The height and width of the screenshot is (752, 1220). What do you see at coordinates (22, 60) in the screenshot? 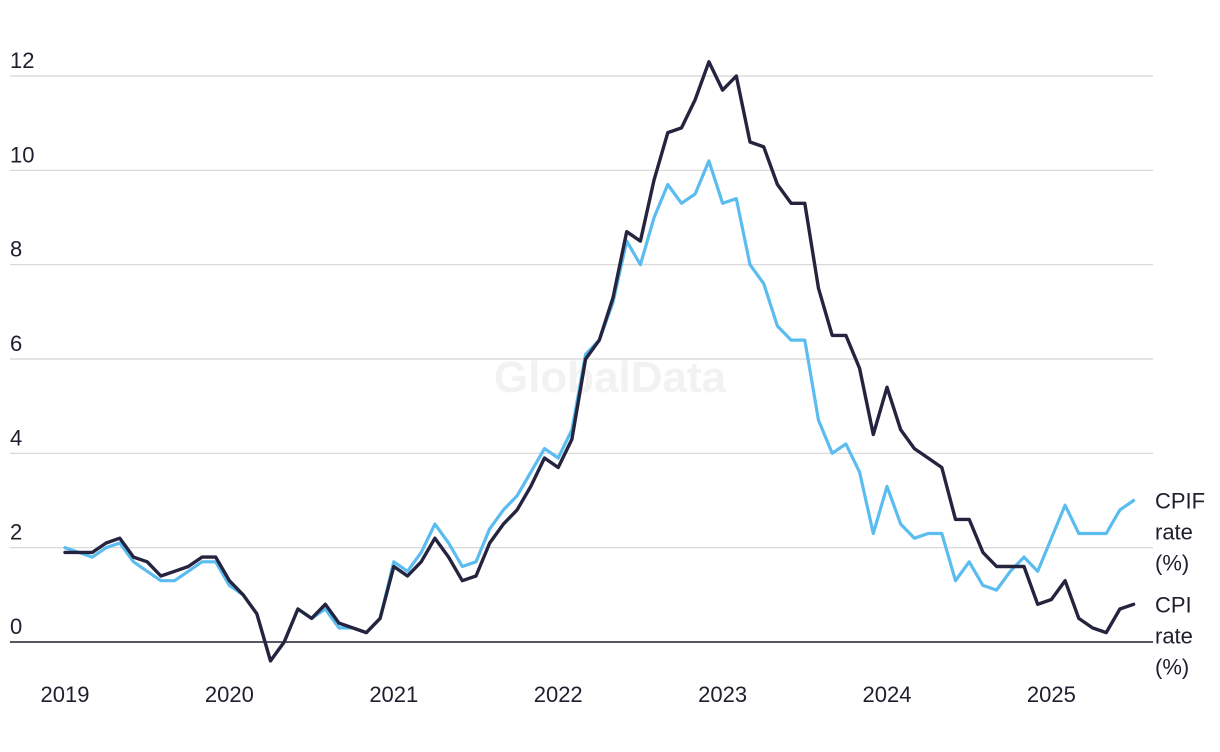
I see `y-tick-label: 12` at bounding box center [22, 60].